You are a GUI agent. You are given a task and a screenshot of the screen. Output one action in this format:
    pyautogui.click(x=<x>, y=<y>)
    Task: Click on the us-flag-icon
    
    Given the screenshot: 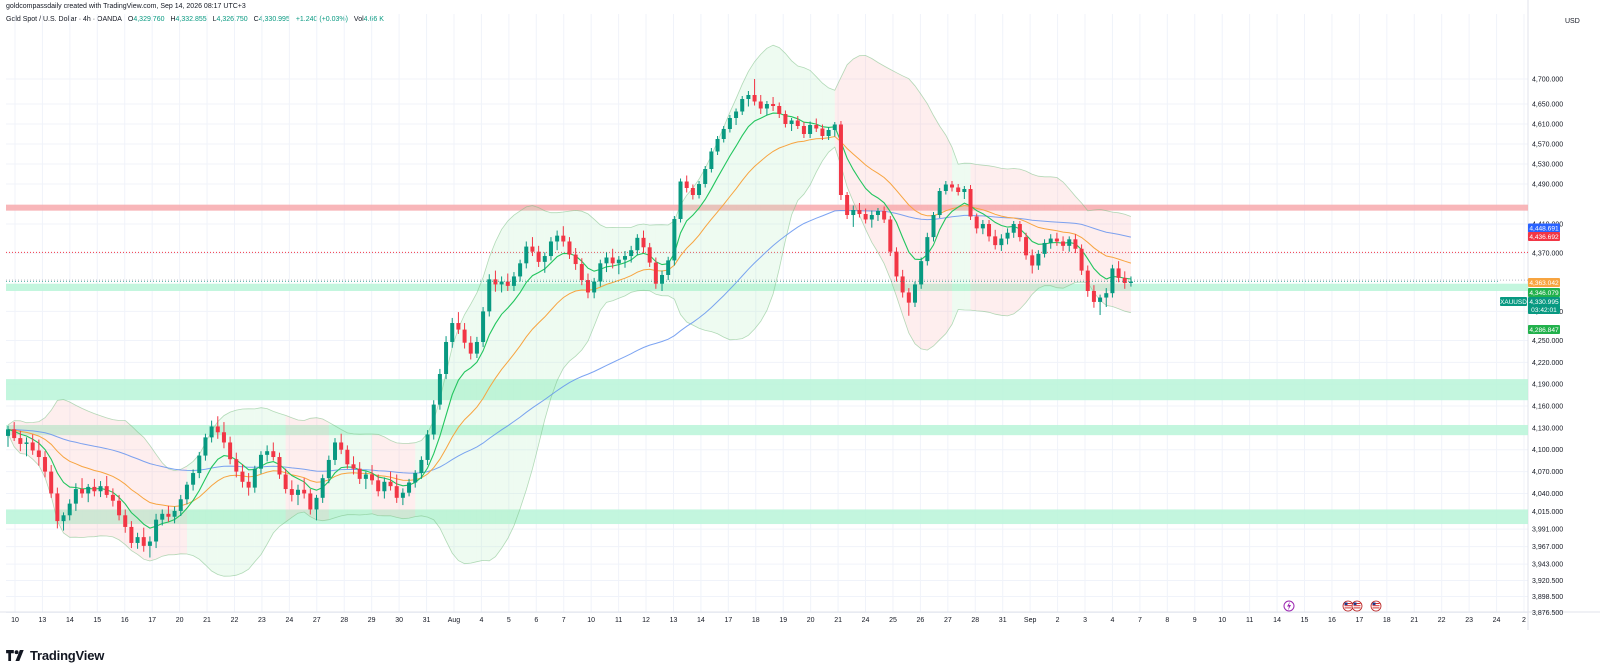 What is the action you would take?
    pyautogui.click(x=1348, y=606)
    